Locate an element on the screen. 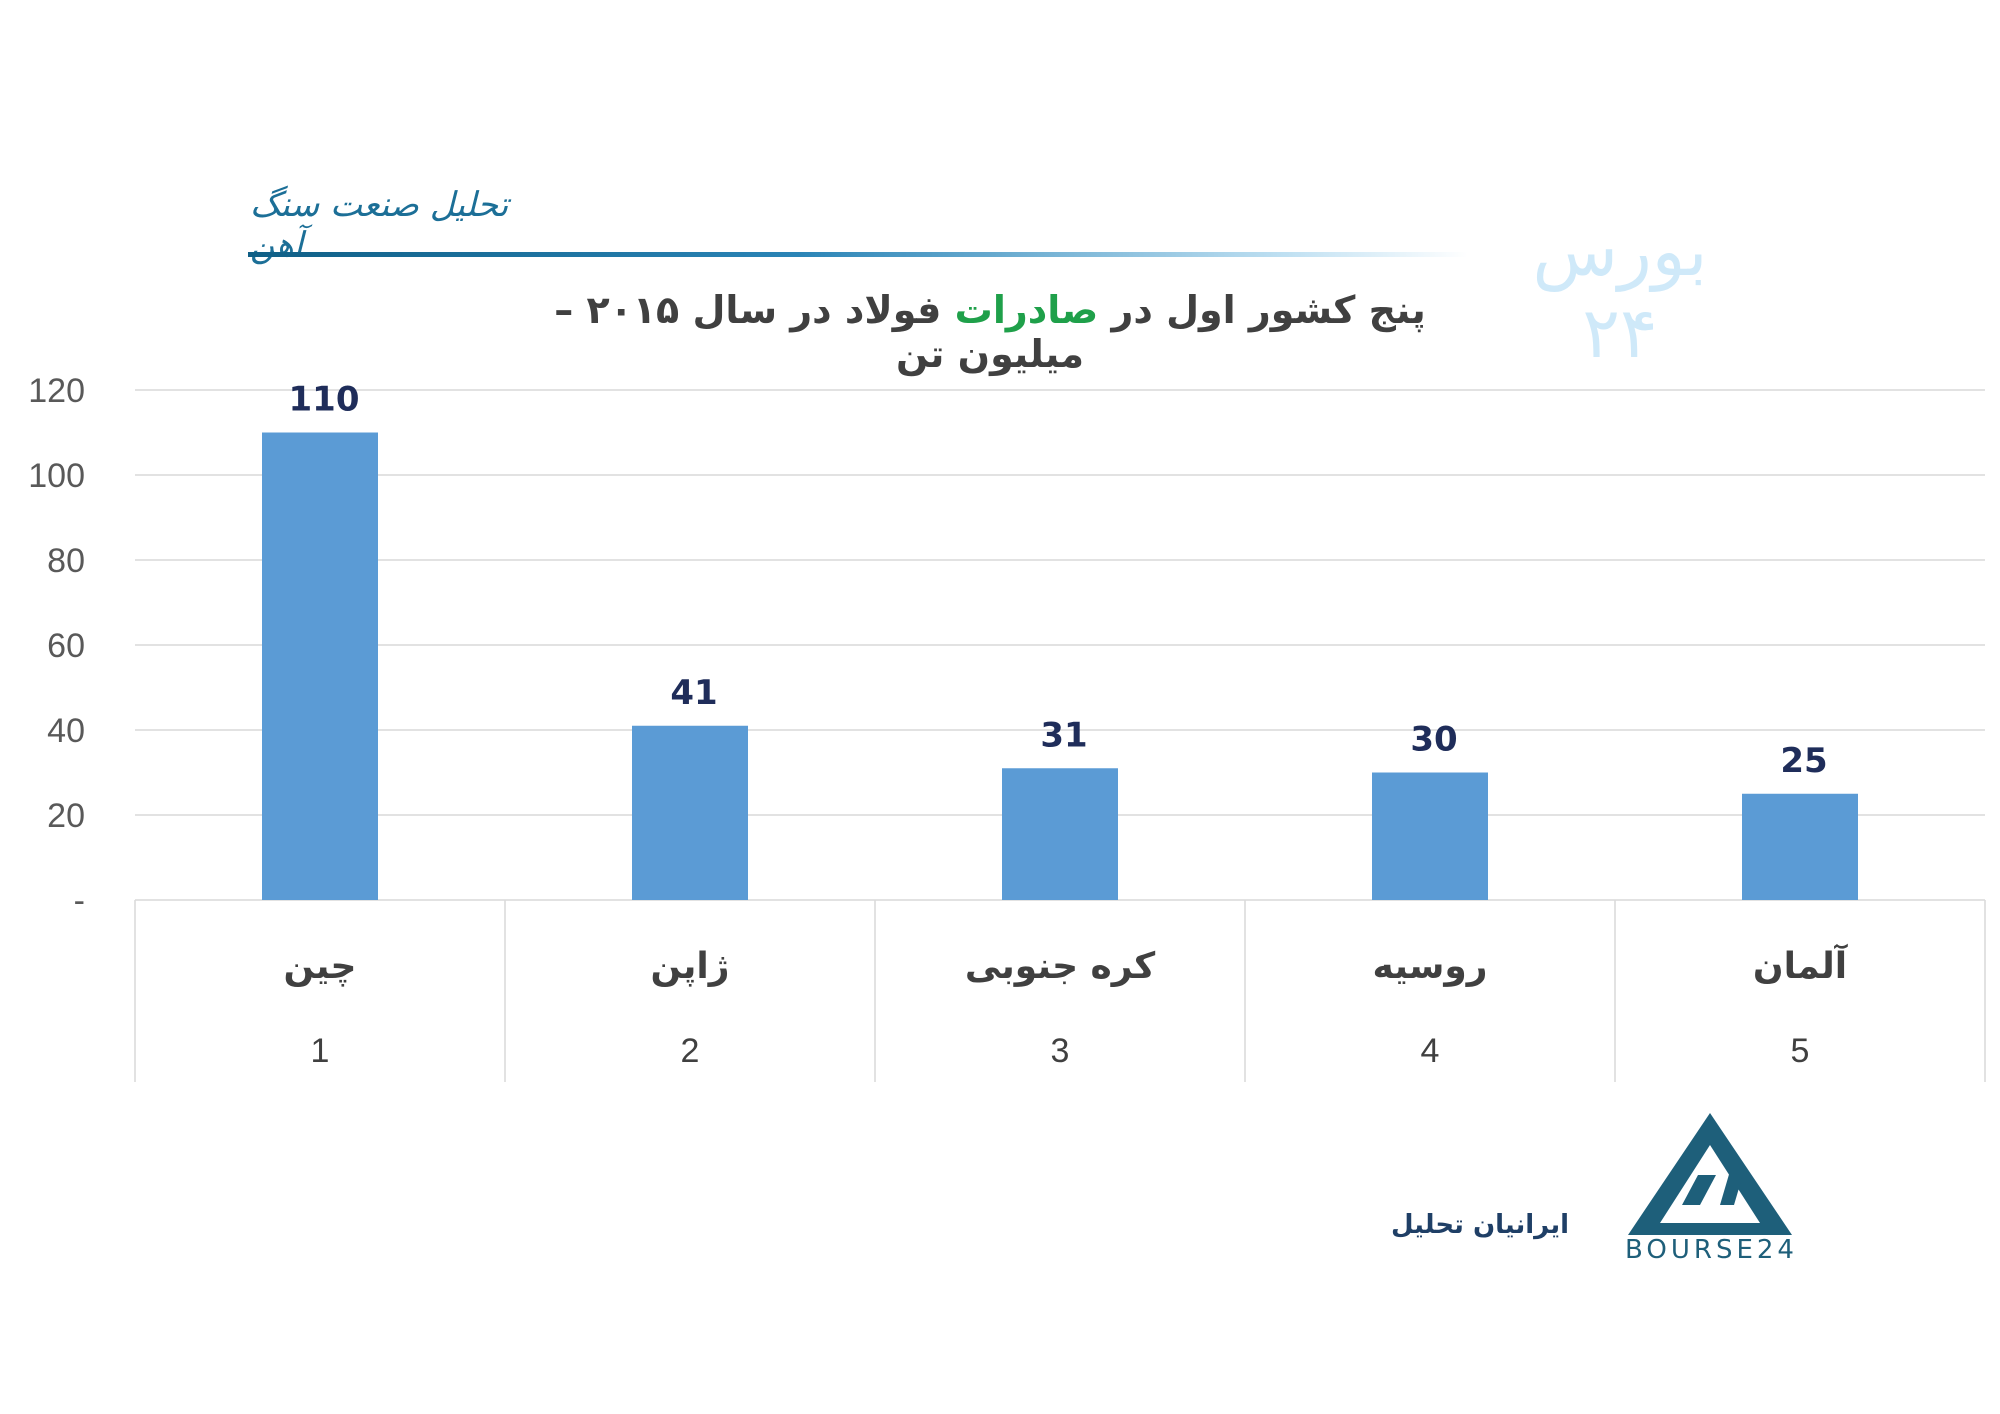 Image resolution: width=2000 pixels, height=1414 pixels. x-tick-label: آلمان is located at coordinates (1801, 965).